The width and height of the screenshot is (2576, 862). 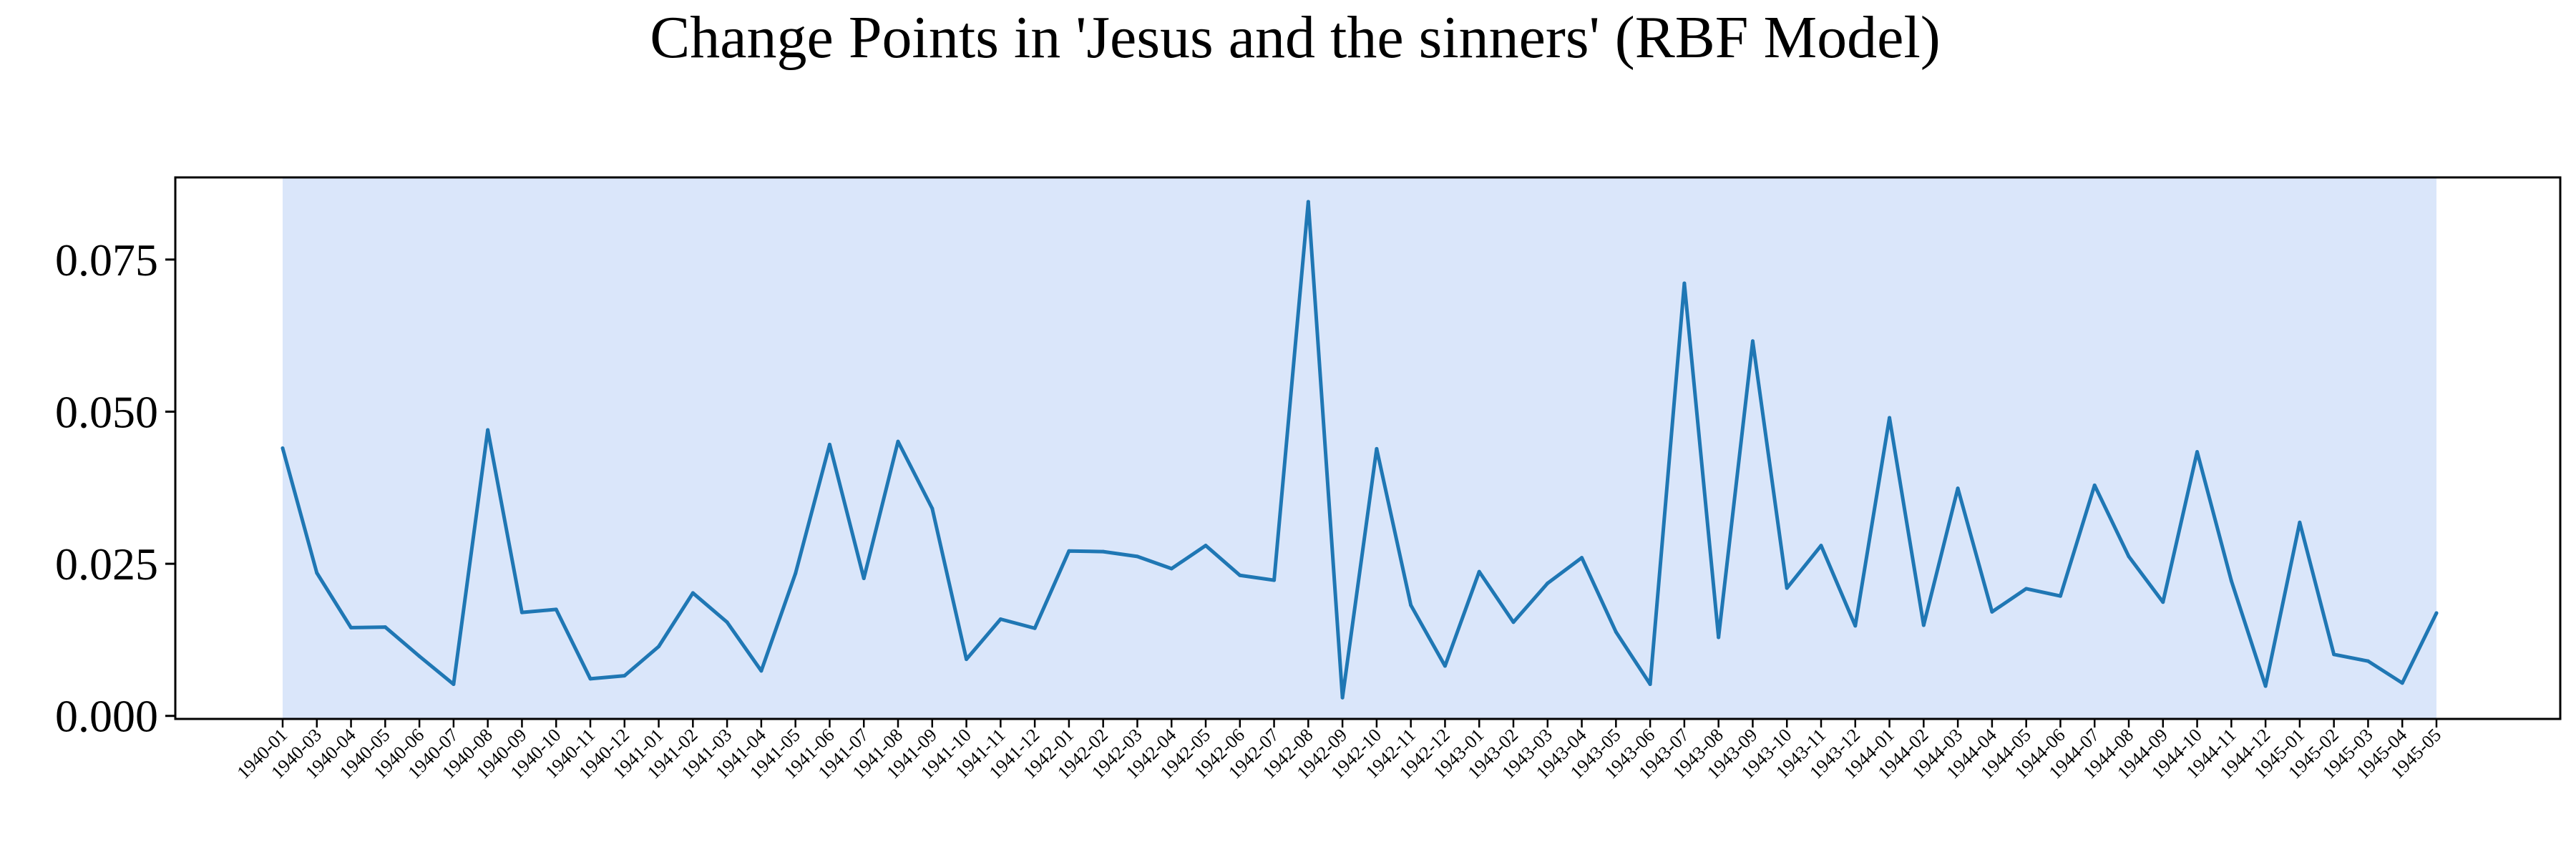 I want to click on y-tick-label: 0.050, so click(x=106, y=411).